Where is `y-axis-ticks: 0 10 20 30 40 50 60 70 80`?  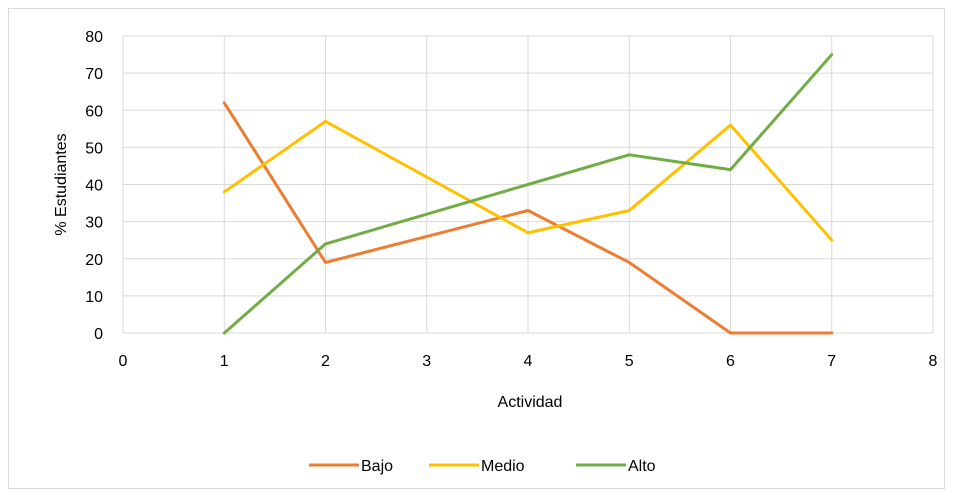 y-axis-ticks: 0 10 20 30 40 50 60 70 80 is located at coordinates (94, 186).